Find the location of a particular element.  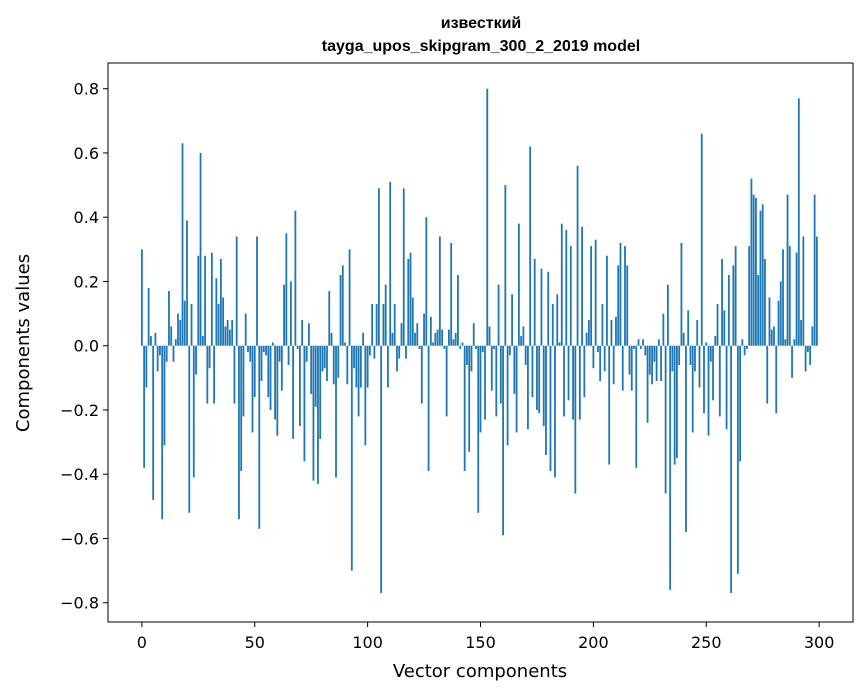

y-tick-label: −0.8 is located at coordinates (79, 603).